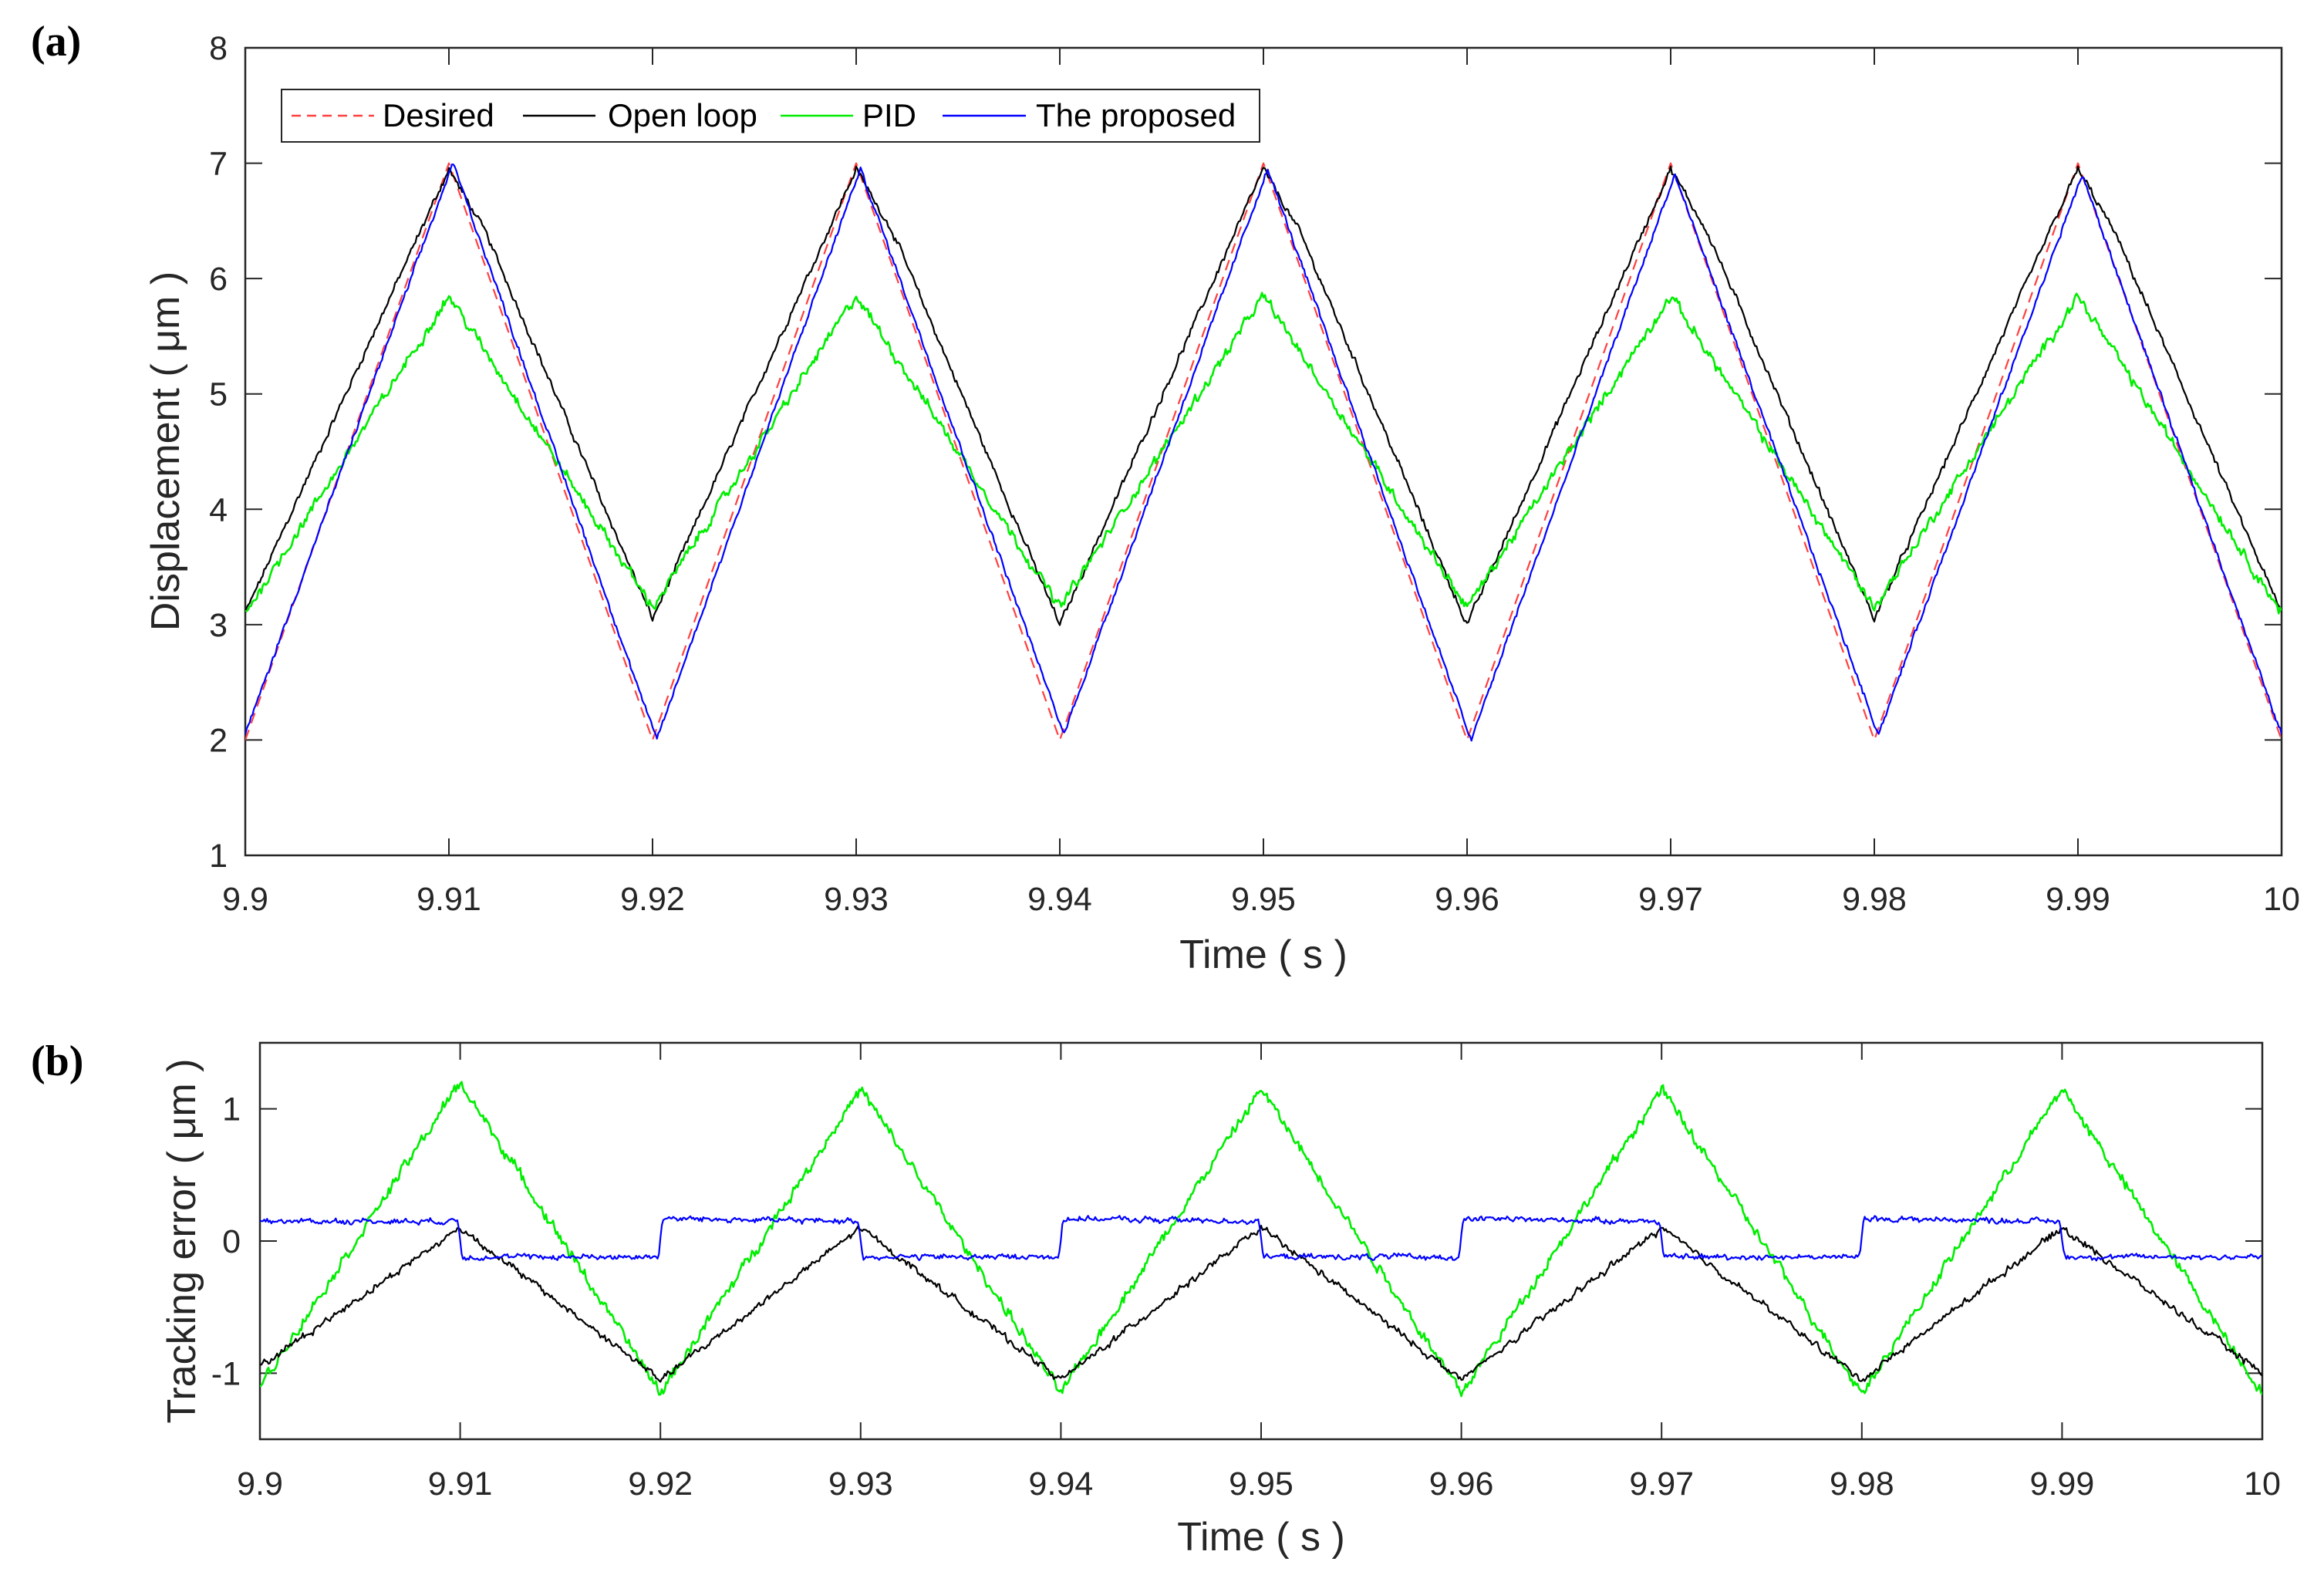 Image resolution: width=2324 pixels, height=1575 pixels. What do you see at coordinates (439, 115) in the screenshot?
I see `legend-label-desired: Desired` at bounding box center [439, 115].